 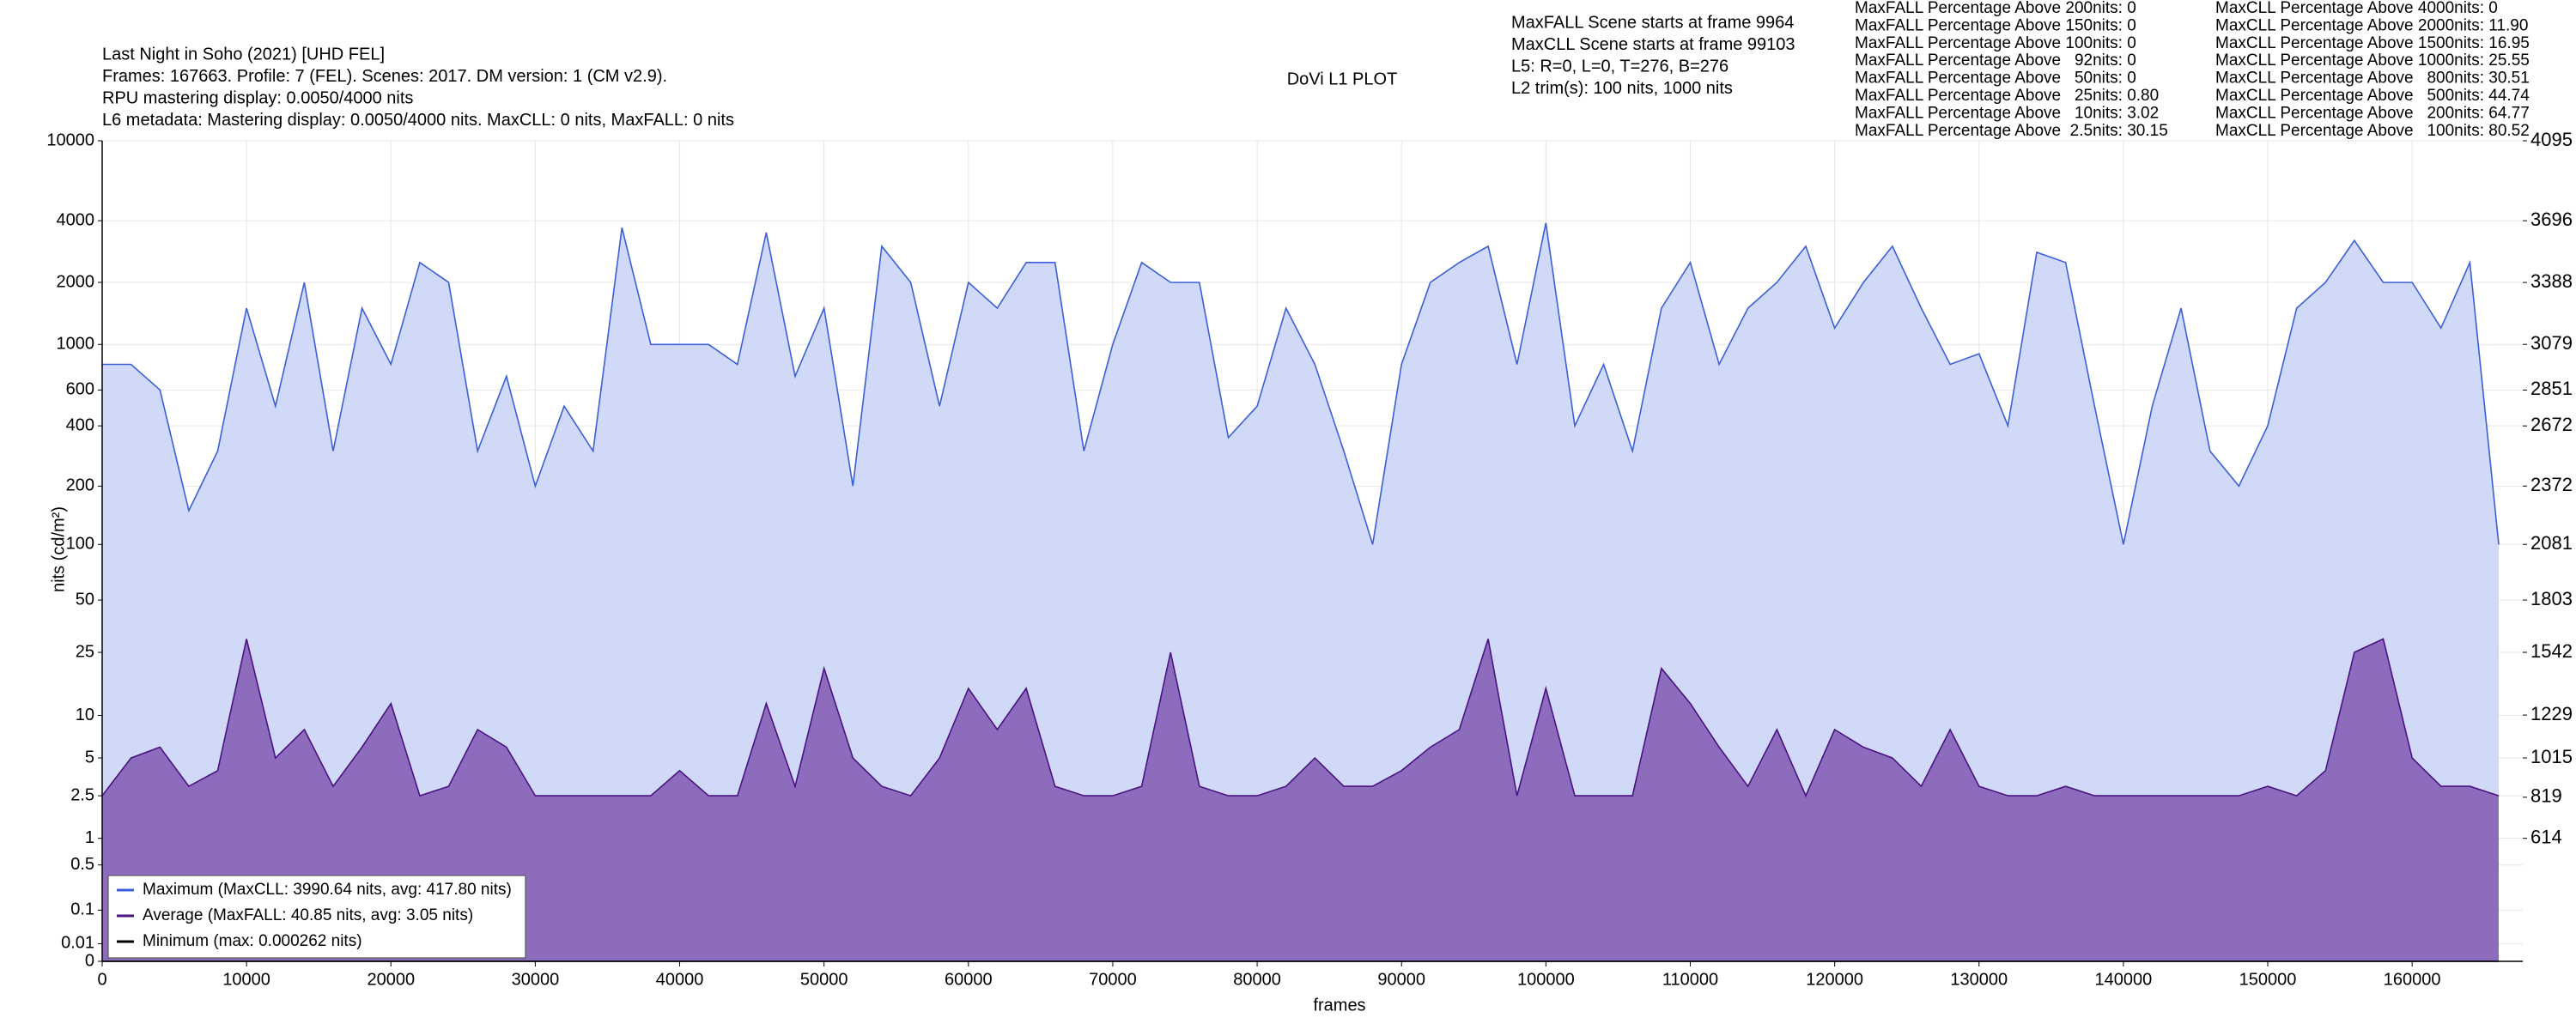 I want to click on y-tick-label: 400, so click(x=80, y=424).